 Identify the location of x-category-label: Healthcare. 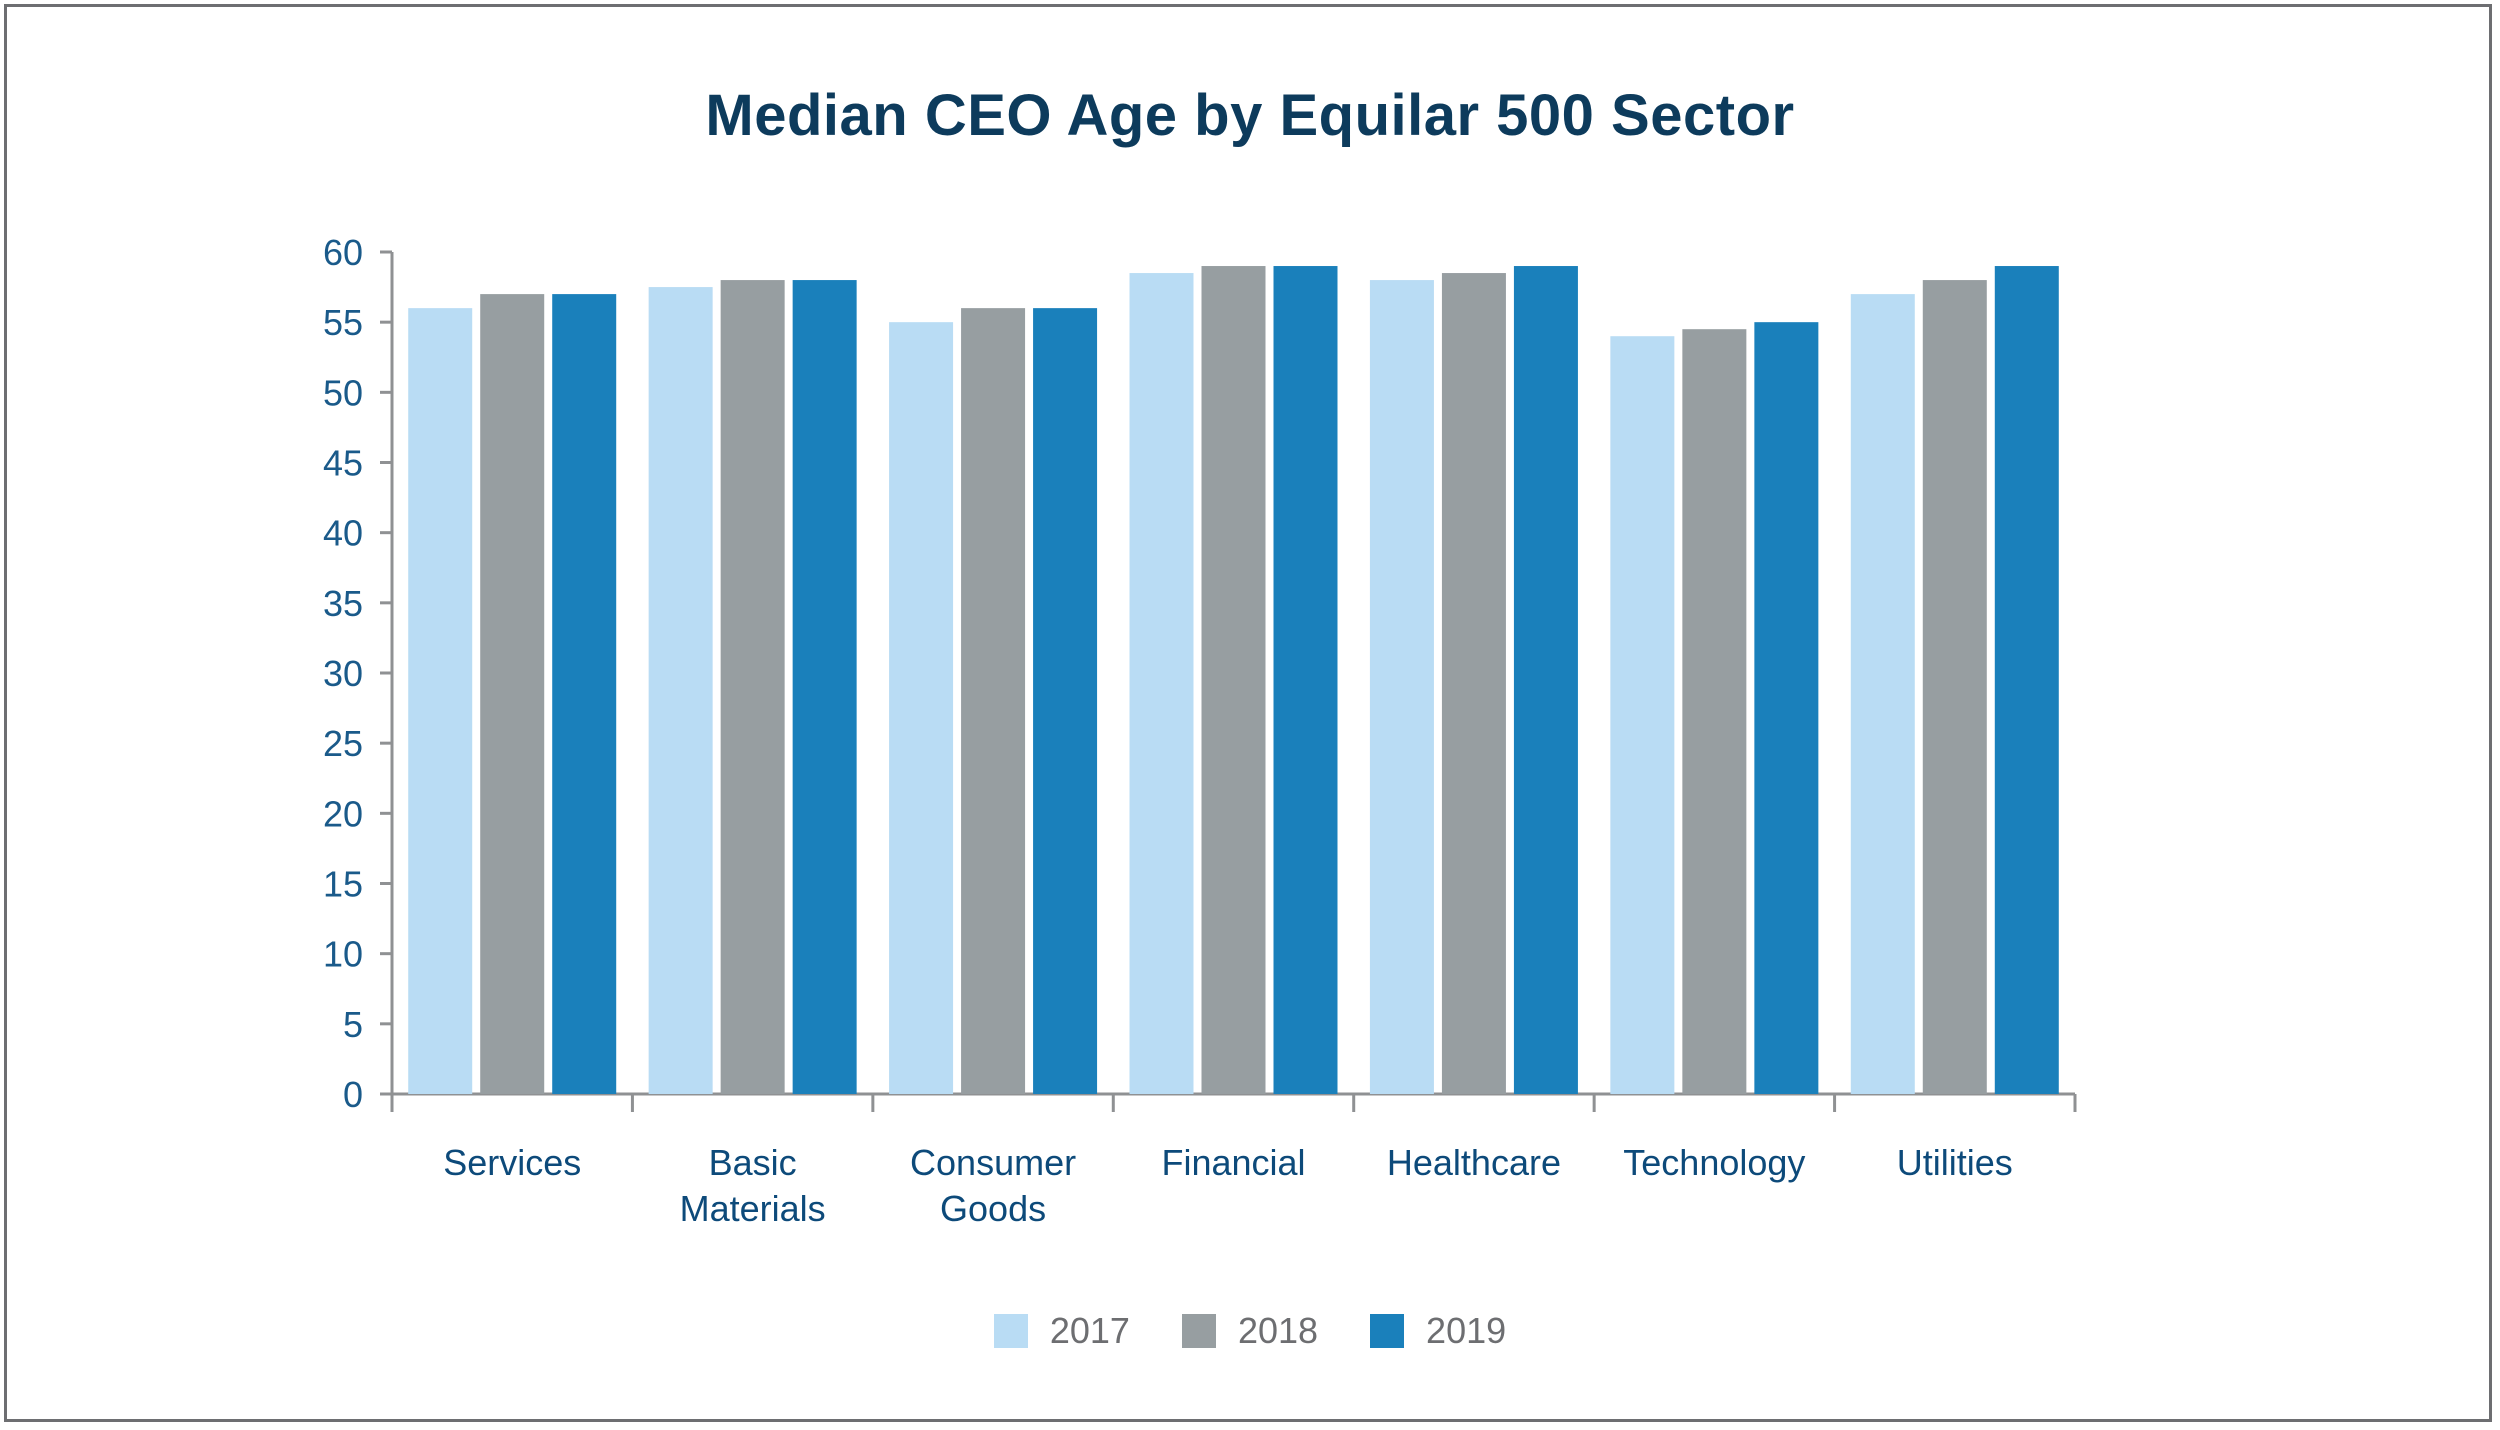
(1474, 1162).